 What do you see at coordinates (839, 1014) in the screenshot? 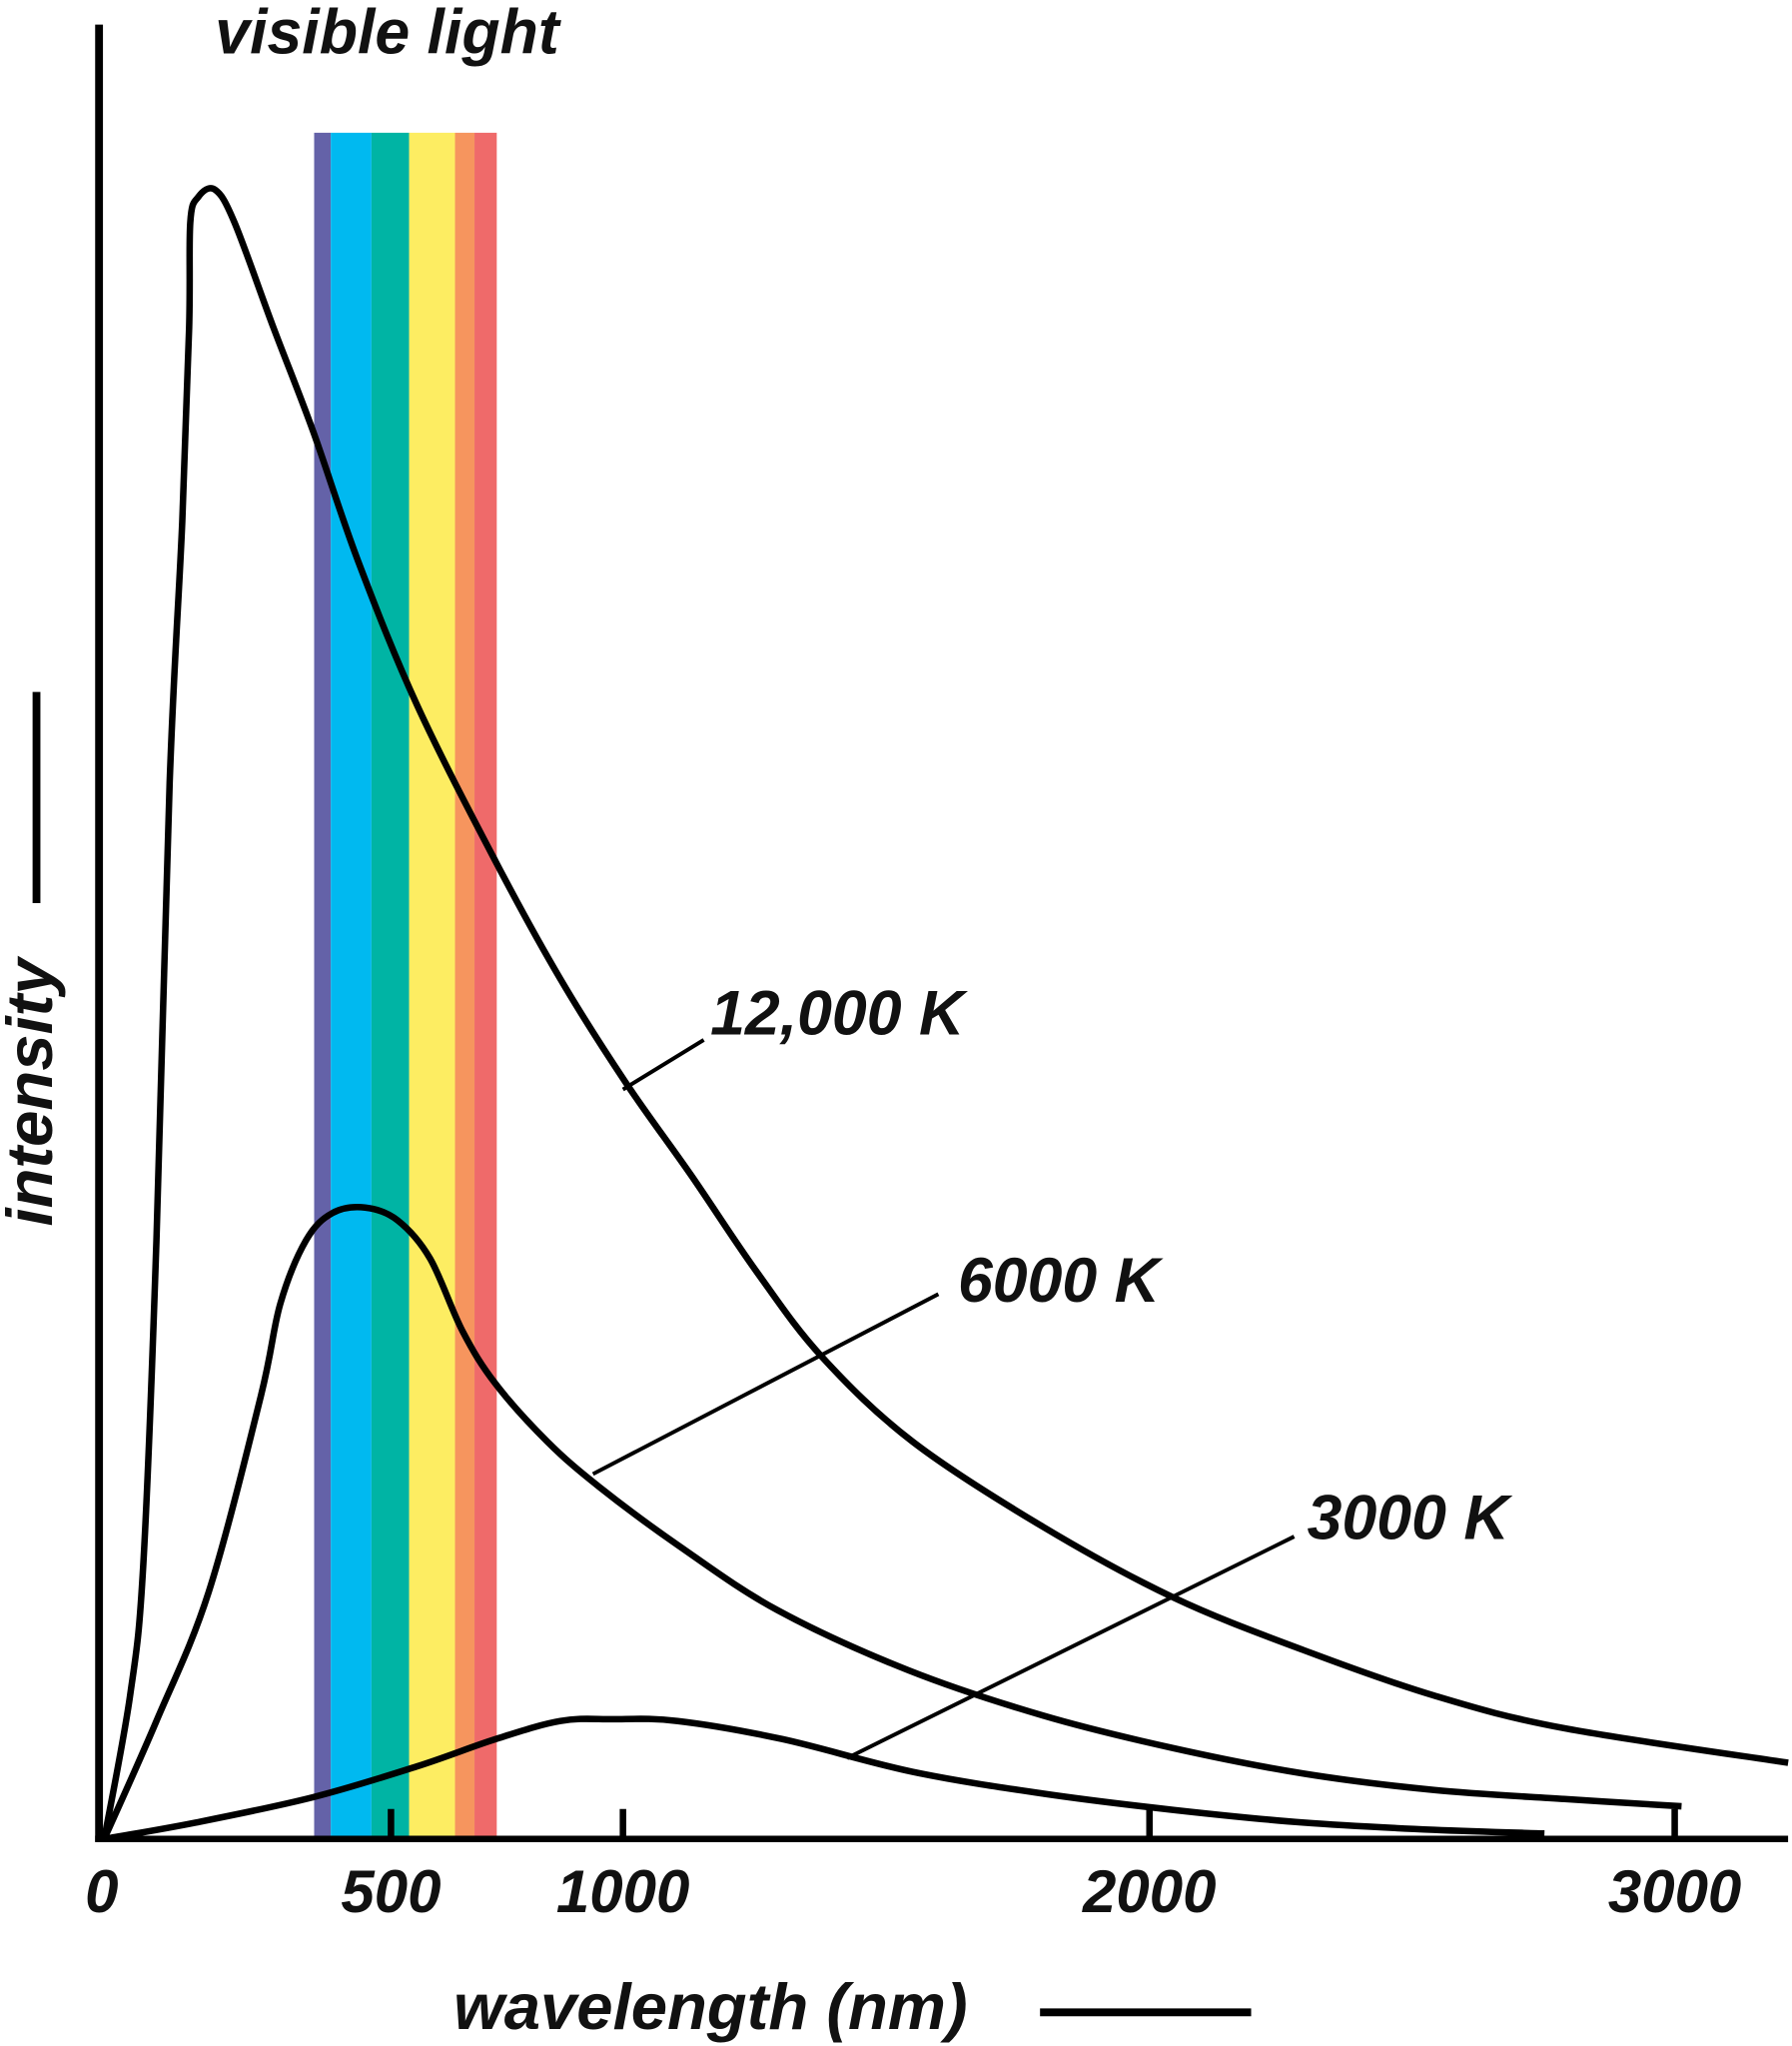
I see `series-label-12000k: 12,000 K` at bounding box center [839, 1014].